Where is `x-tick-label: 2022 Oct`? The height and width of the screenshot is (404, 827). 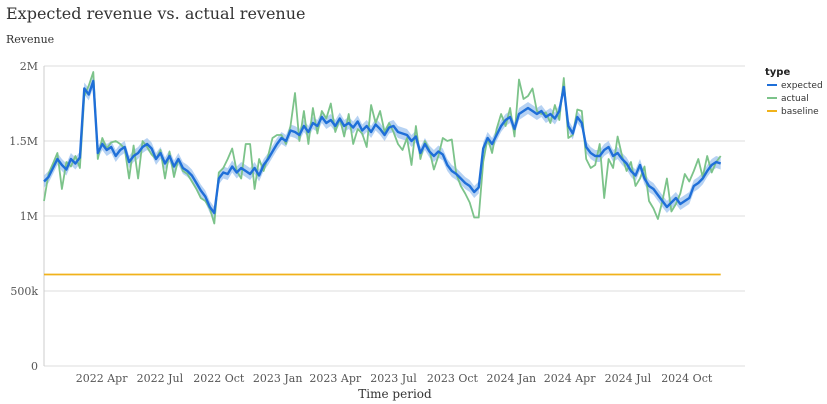 x-tick-label: 2022 Oct is located at coordinates (219, 378).